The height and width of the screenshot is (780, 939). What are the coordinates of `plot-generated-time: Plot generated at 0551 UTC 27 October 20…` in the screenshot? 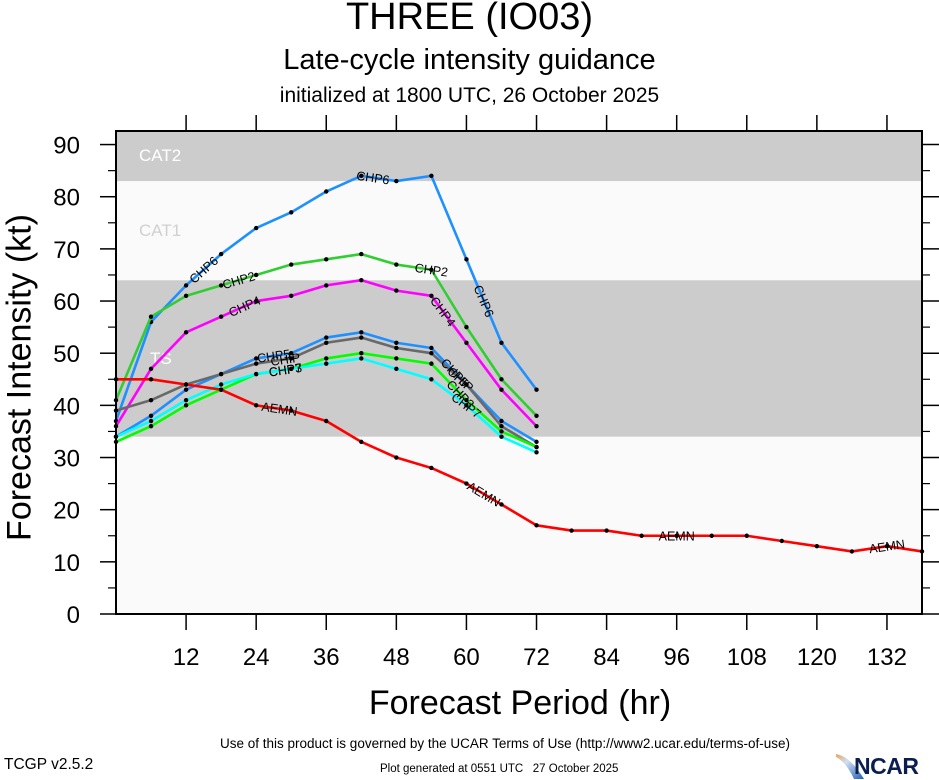 It's located at (499, 769).